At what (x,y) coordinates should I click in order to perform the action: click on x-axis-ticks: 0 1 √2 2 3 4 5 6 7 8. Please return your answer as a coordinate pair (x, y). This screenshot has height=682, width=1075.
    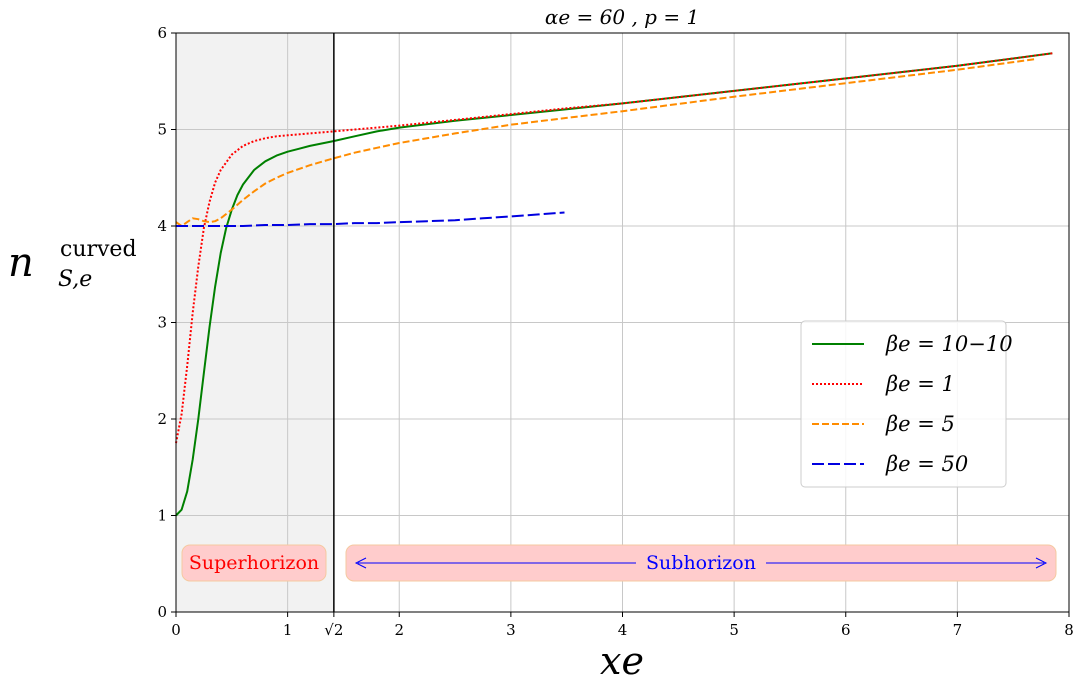
    Looking at the image, I should click on (622, 625).